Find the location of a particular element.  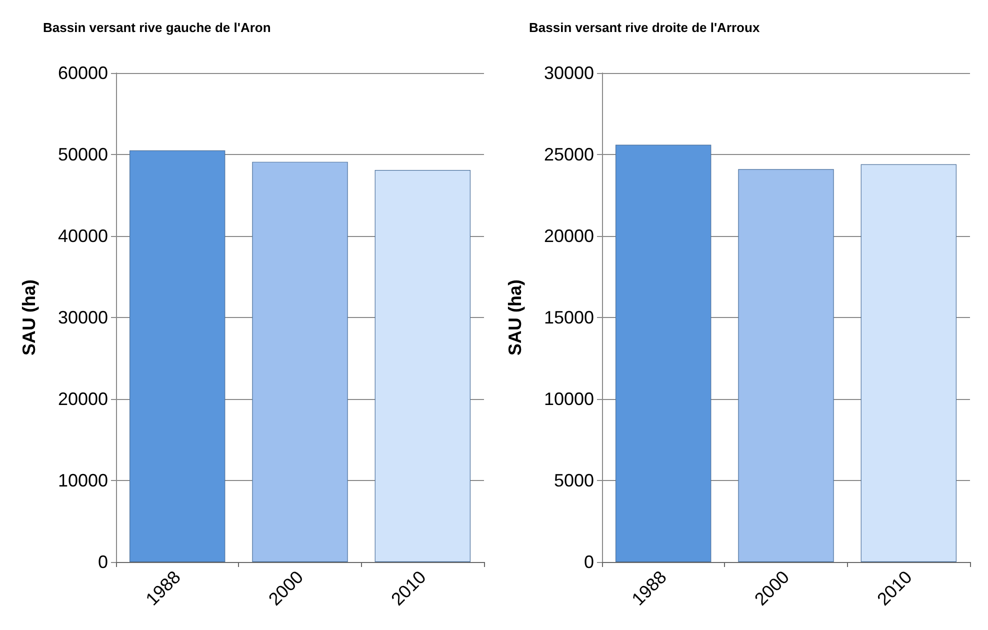

y-tick-label: 50000 is located at coordinates (83, 154).